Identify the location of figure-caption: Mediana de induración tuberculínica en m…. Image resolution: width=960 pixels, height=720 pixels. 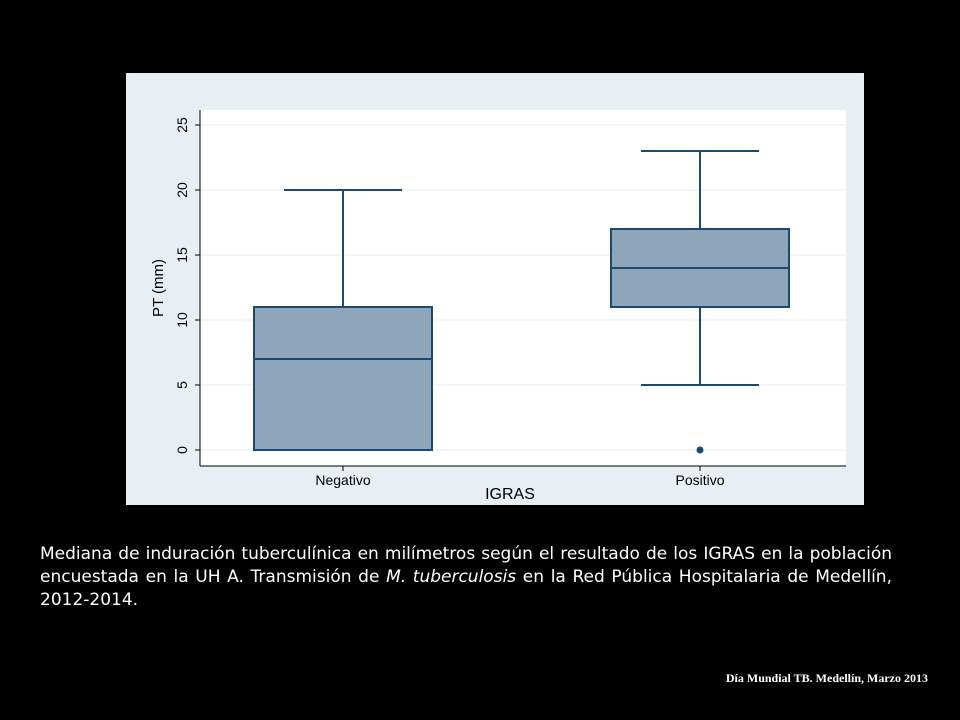
(466, 577).